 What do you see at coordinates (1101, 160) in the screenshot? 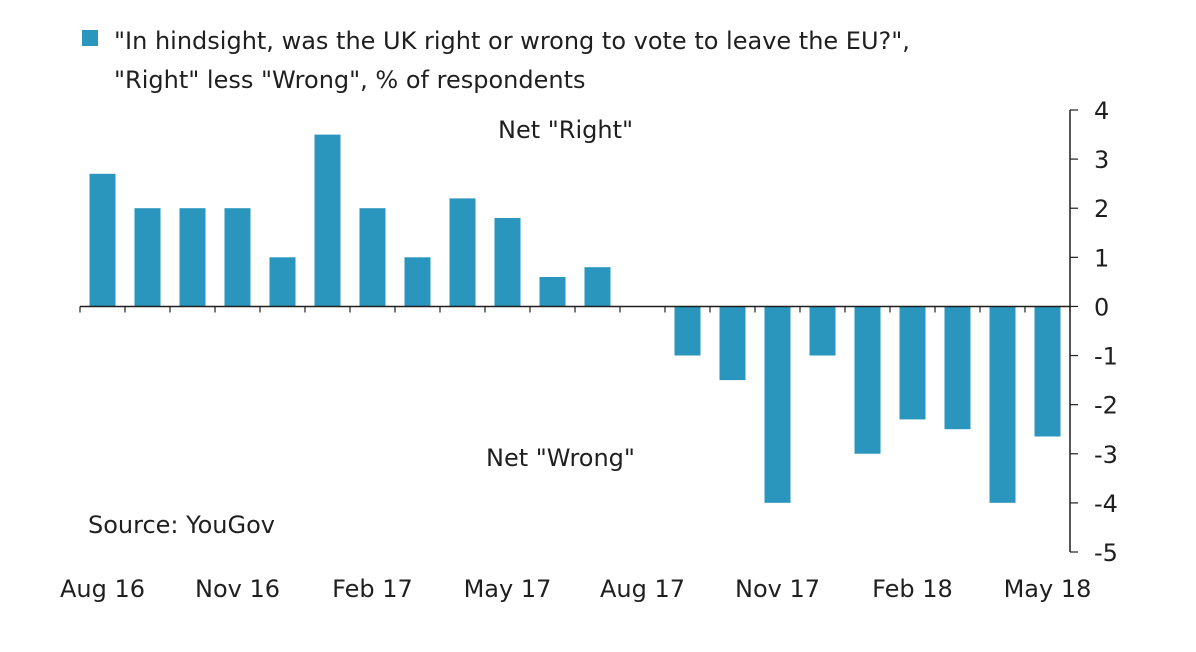
I see `y-tick-label: 3` at bounding box center [1101, 160].